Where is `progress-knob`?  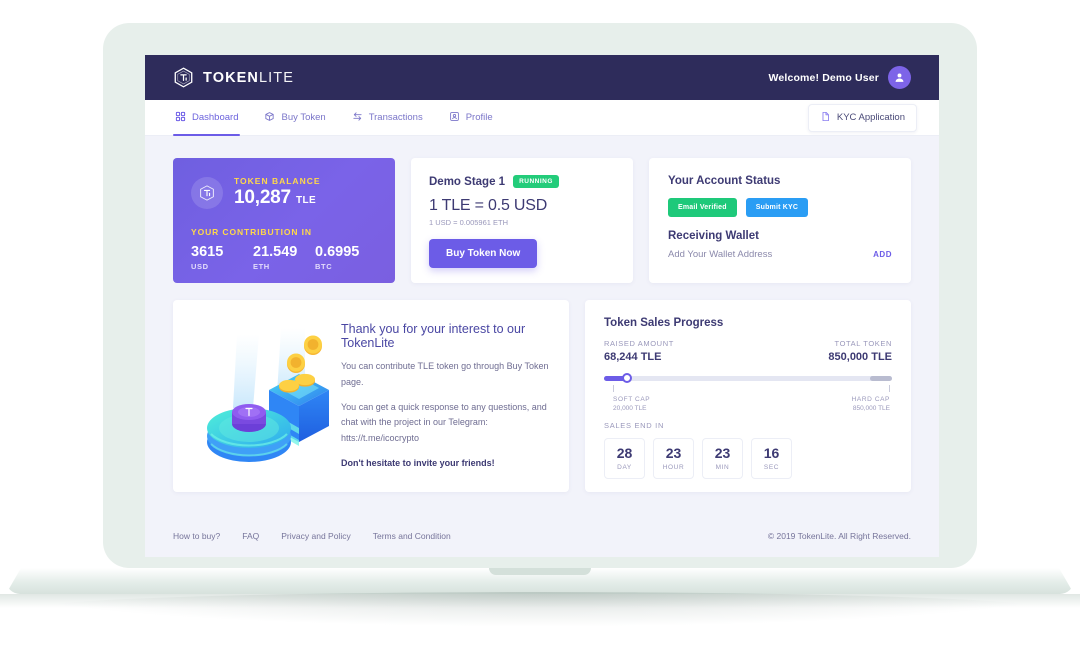 progress-knob is located at coordinates (627, 378).